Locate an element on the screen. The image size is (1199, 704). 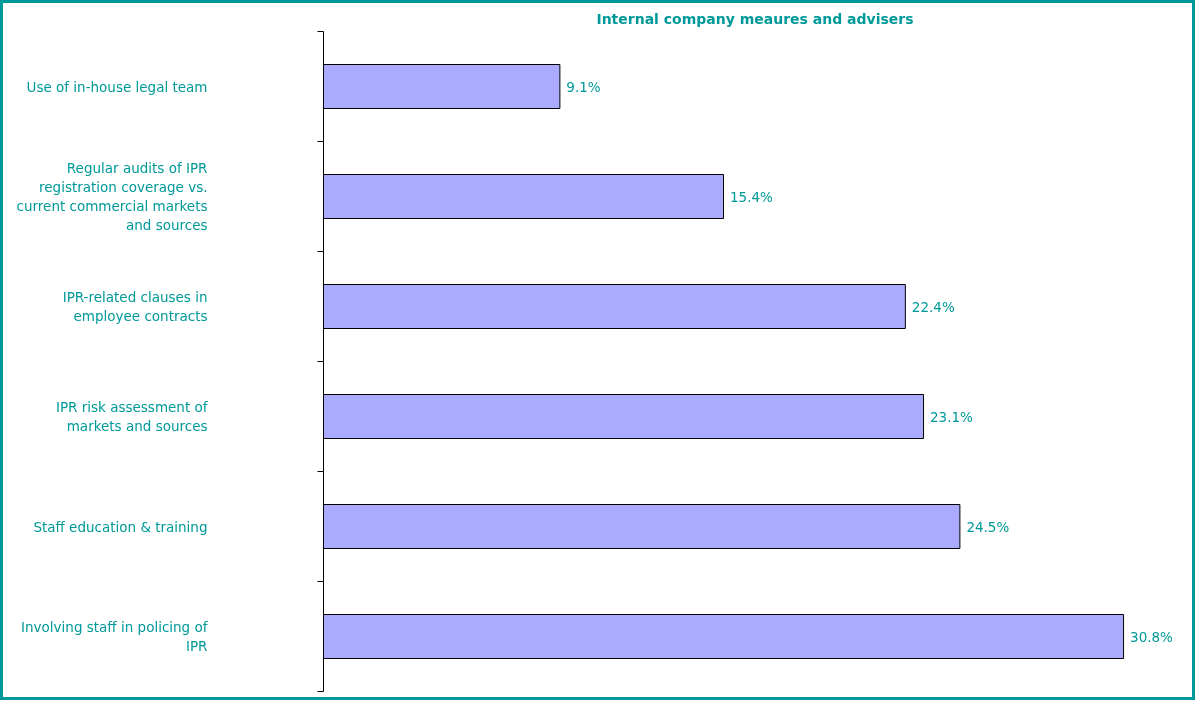
y-tick-label: Staff education & training is located at coordinates (120, 526).